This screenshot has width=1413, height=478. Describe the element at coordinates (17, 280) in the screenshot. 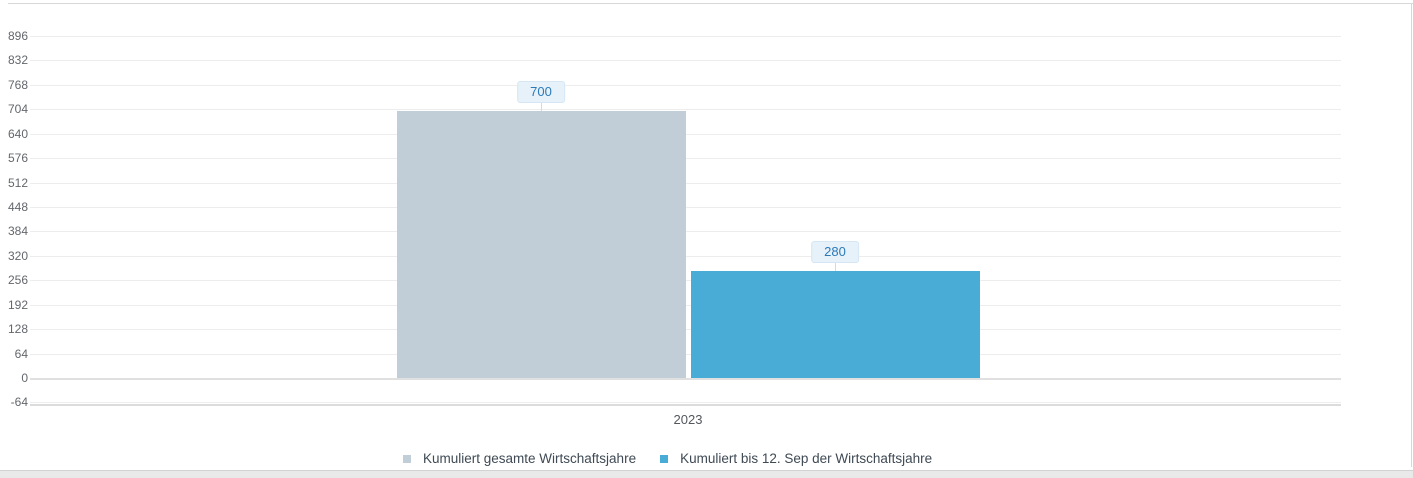

I see `y-tick-label-256: 256` at that location.